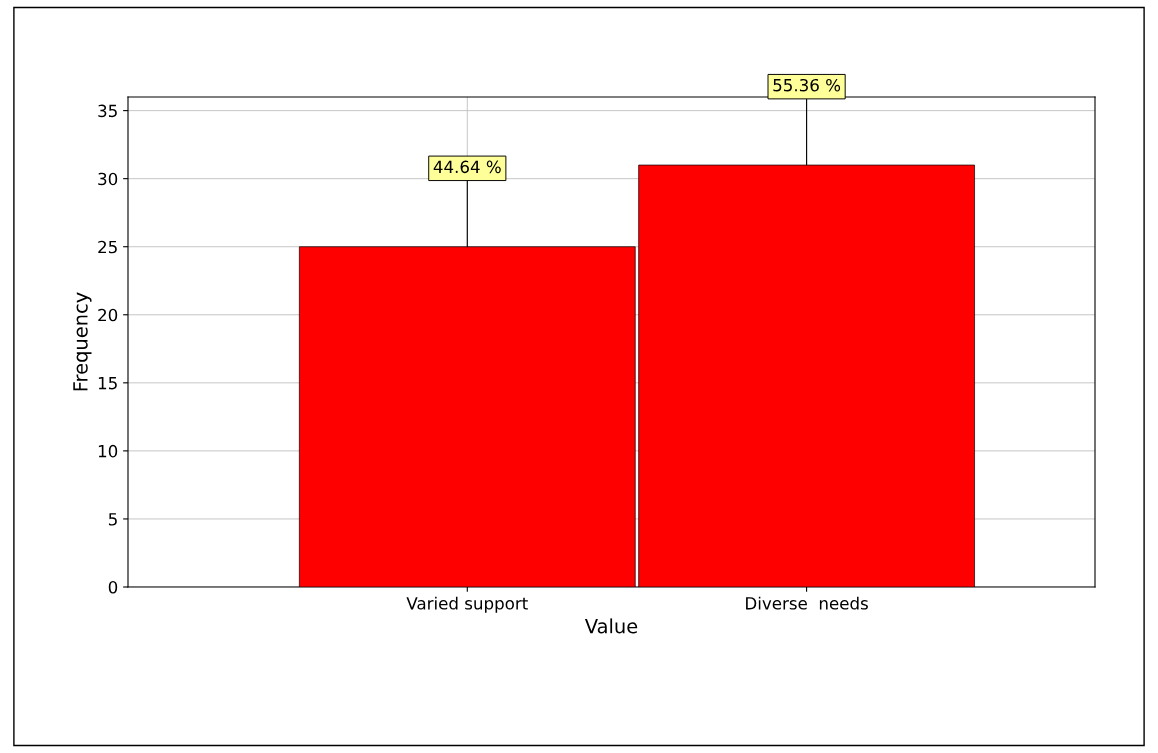  I want to click on y-tick-label: 5, so click(112, 519).